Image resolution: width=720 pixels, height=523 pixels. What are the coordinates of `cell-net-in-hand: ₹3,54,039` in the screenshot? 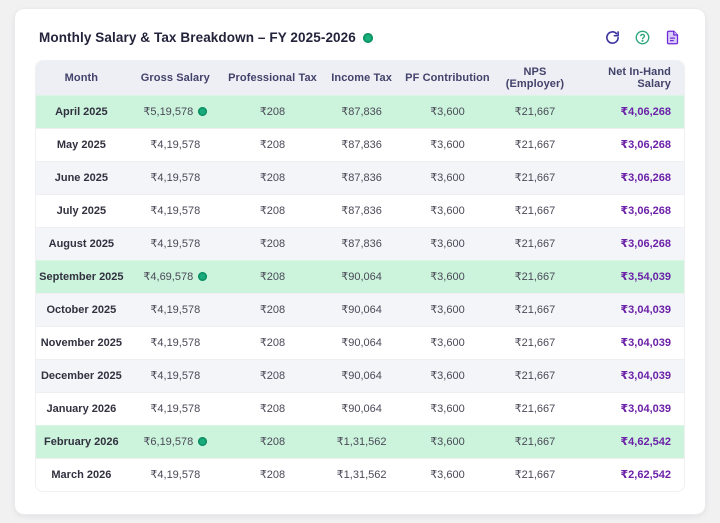 It's located at (630, 276).